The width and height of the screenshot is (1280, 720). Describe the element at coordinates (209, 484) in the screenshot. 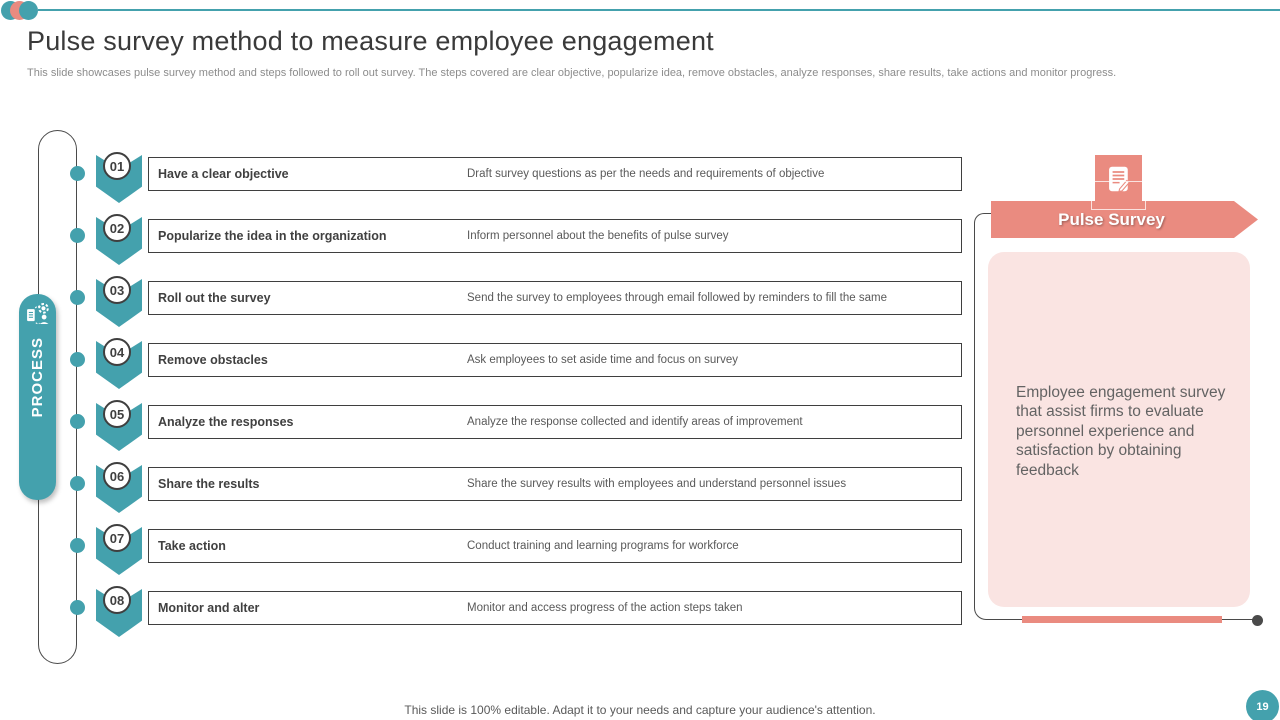

I see `step-title: Share the results` at that location.